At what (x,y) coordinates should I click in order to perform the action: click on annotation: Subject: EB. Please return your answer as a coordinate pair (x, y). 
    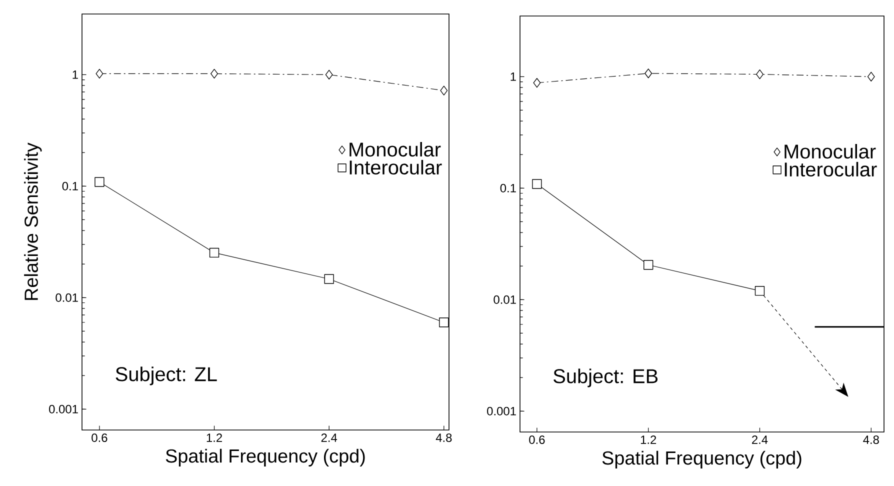
    Looking at the image, I should click on (606, 378).